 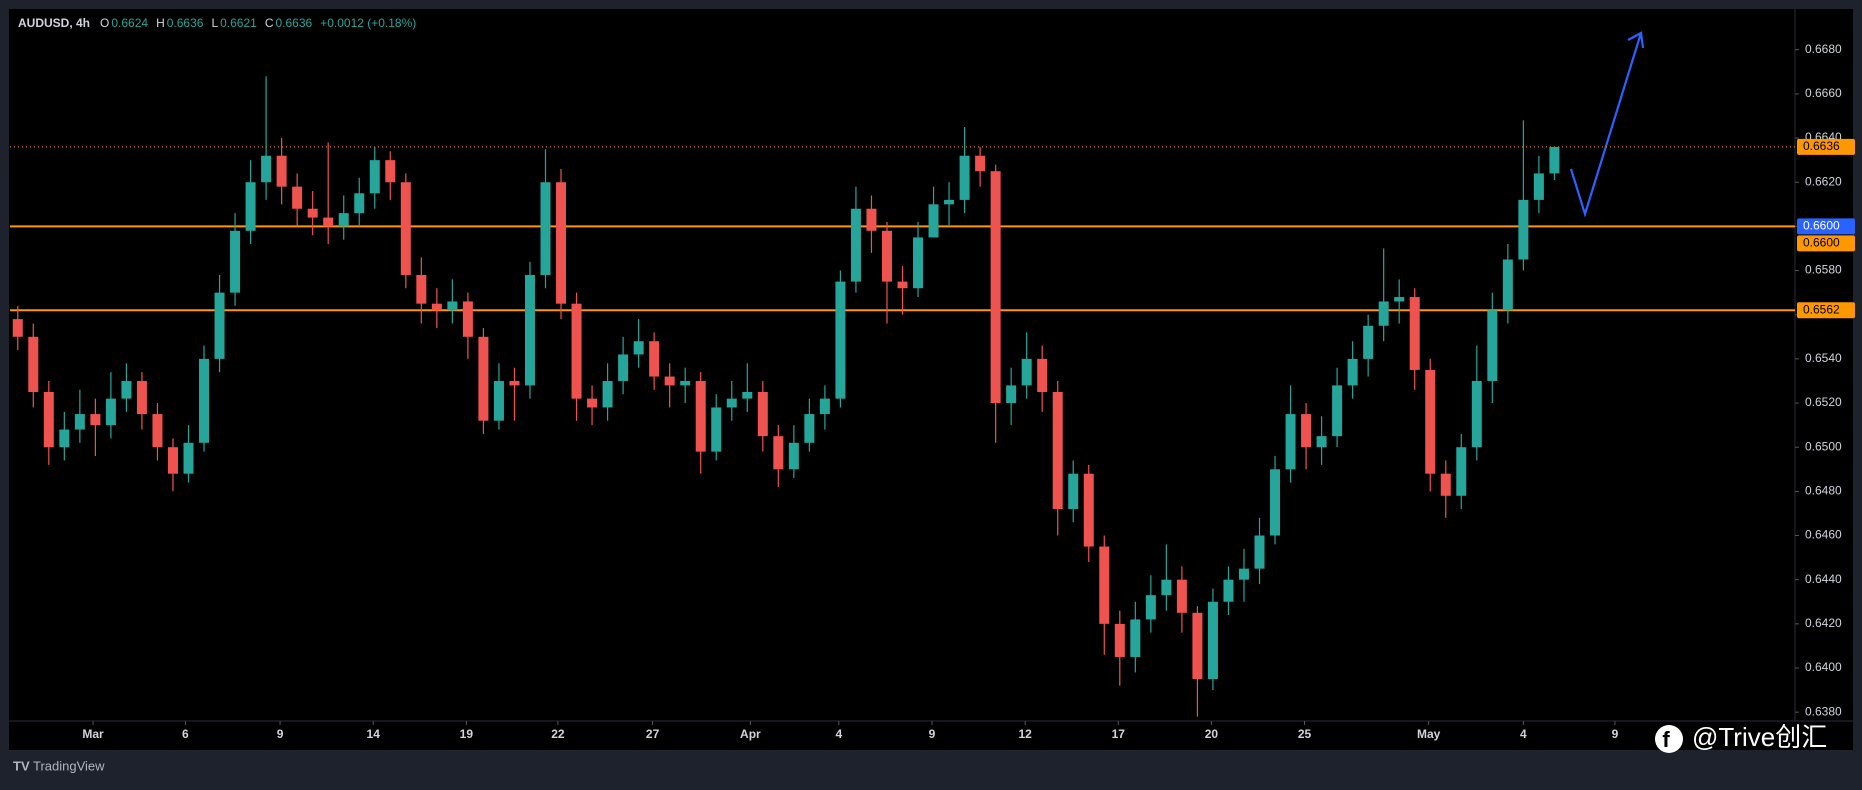 I want to click on x-tick-label: May, so click(x=1429, y=734).